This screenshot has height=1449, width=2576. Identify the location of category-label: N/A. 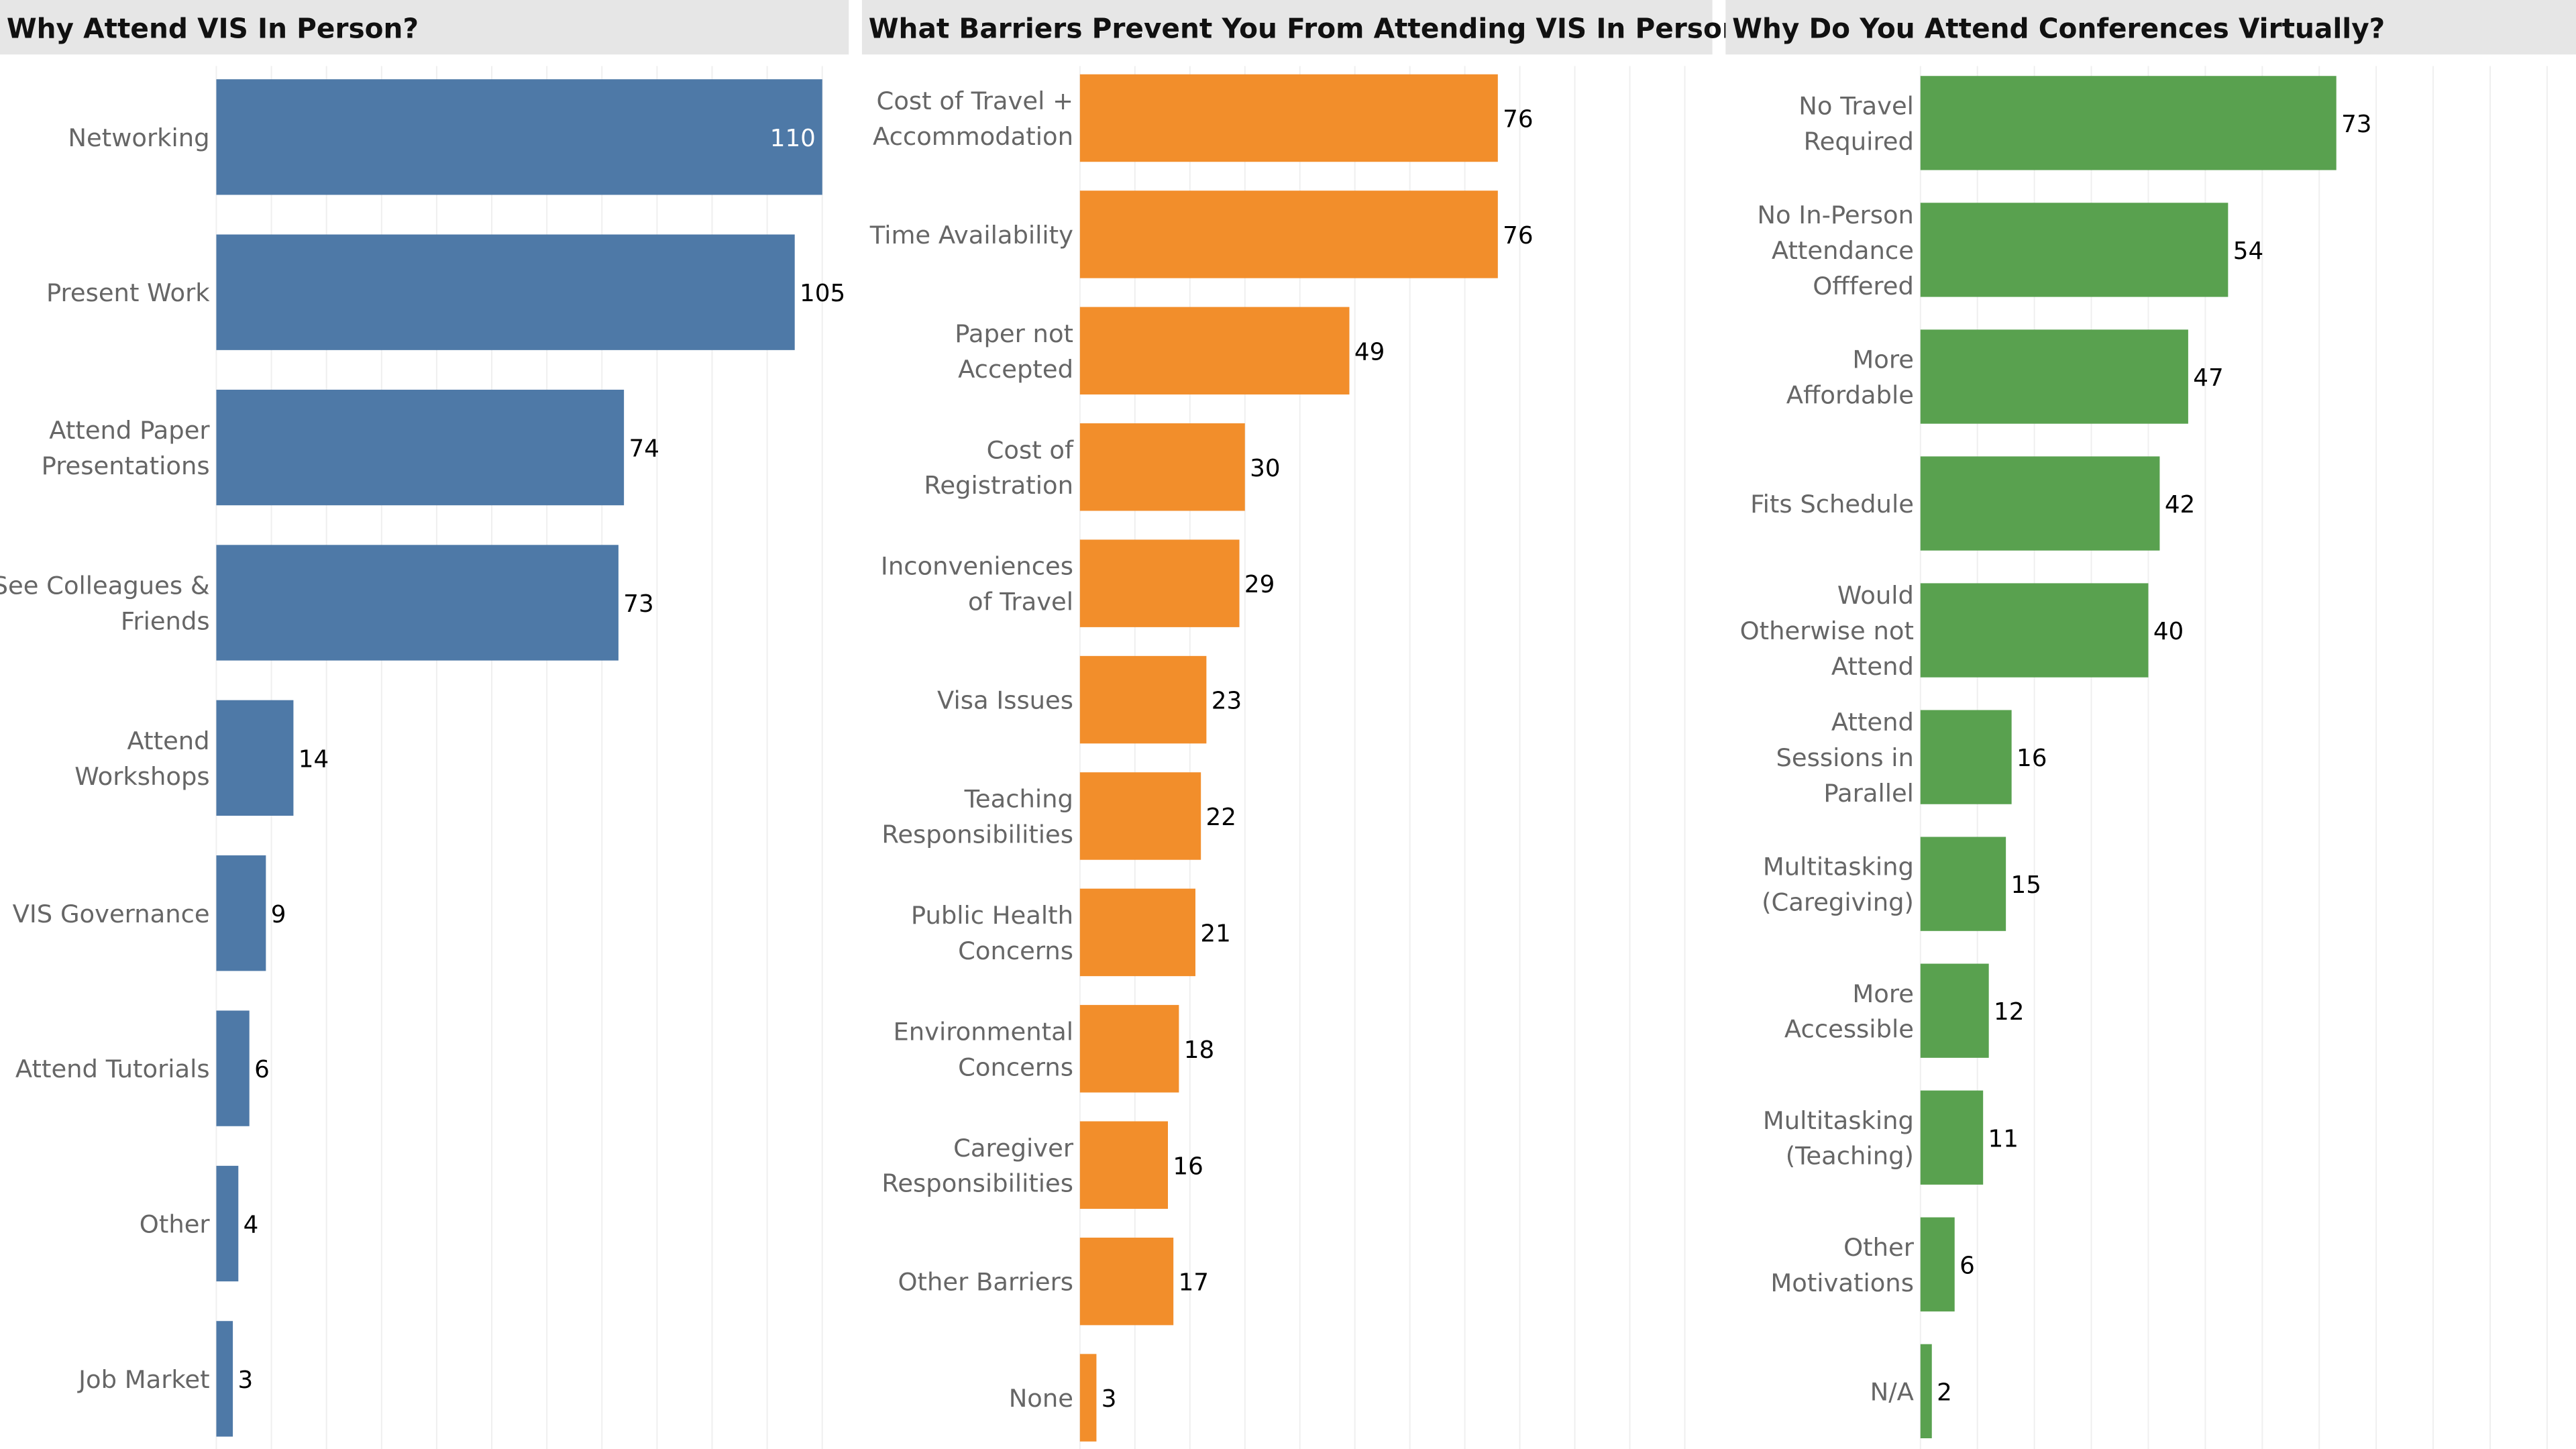
(1892, 1391).